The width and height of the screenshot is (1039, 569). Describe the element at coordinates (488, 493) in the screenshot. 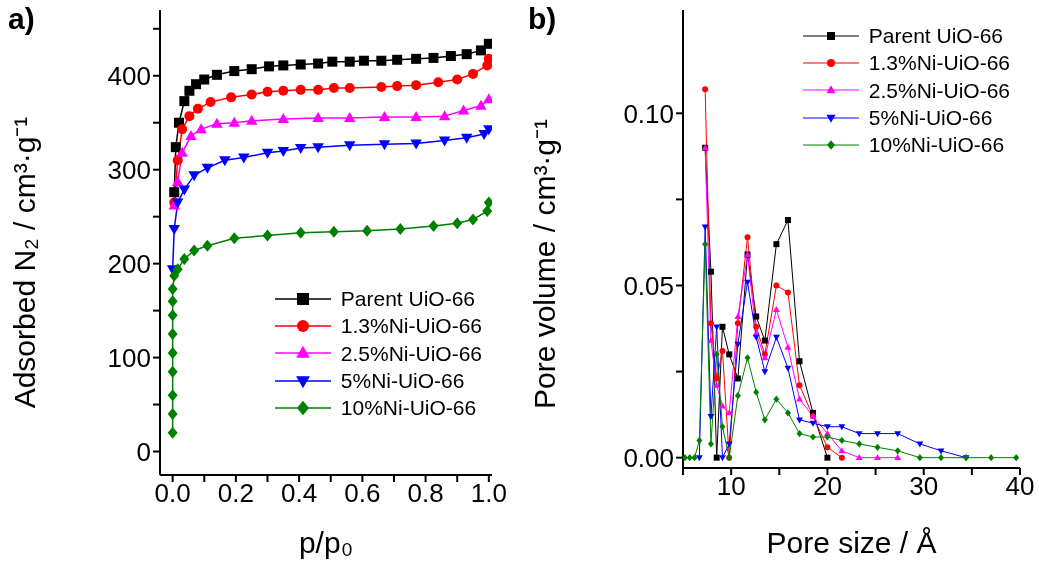

I see `x-tick-label: 1.0` at that location.